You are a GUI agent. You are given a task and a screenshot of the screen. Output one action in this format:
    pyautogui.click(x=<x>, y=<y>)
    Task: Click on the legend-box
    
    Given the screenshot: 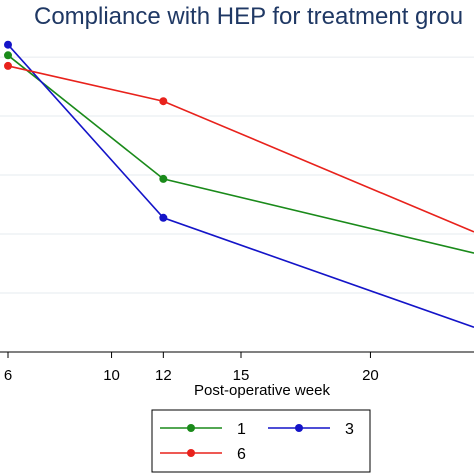 What is the action you would take?
    pyautogui.click(x=261, y=441)
    